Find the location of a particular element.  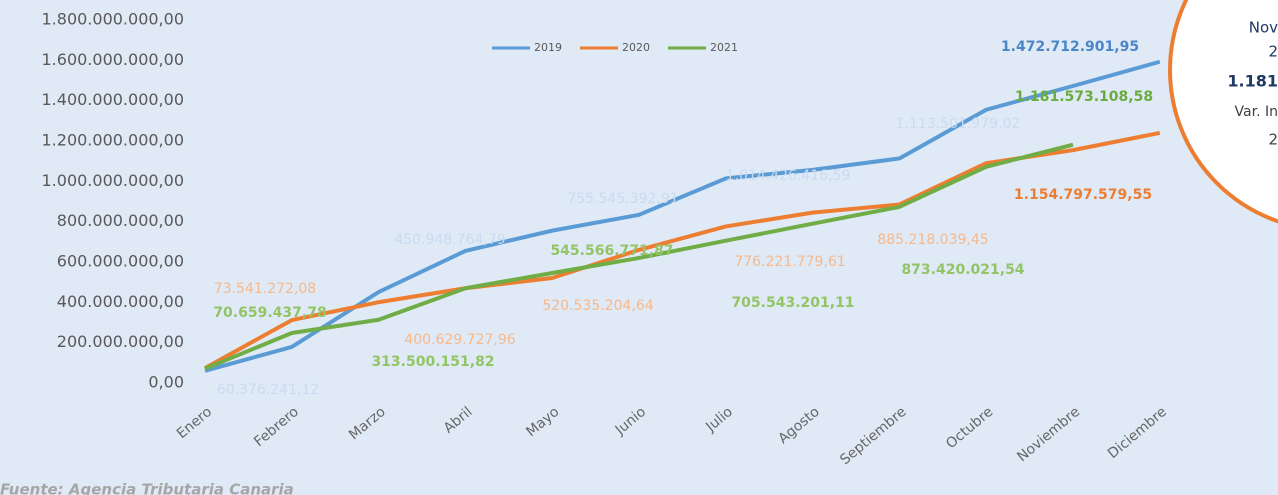

y-tick-label: 1.600.000.000,00 is located at coordinates (113, 59).